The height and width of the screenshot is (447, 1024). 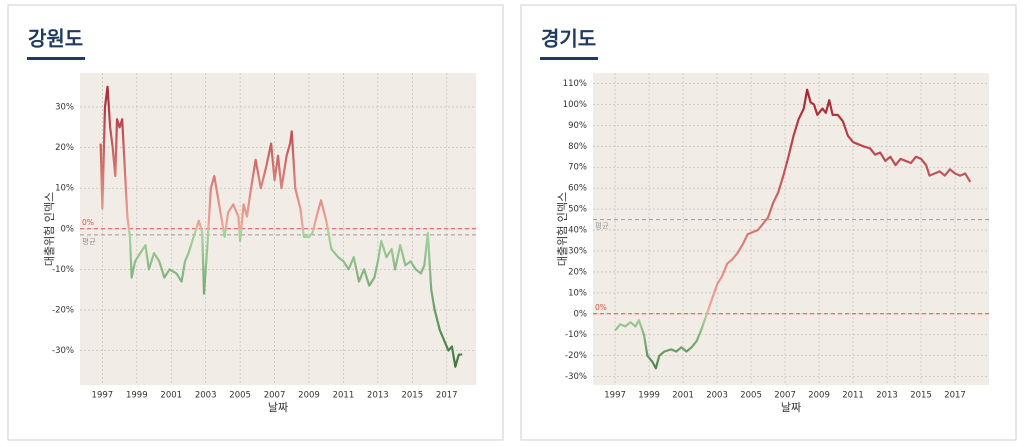 What do you see at coordinates (577, 210) in the screenshot?
I see `y-tick-label: 50%` at bounding box center [577, 210].